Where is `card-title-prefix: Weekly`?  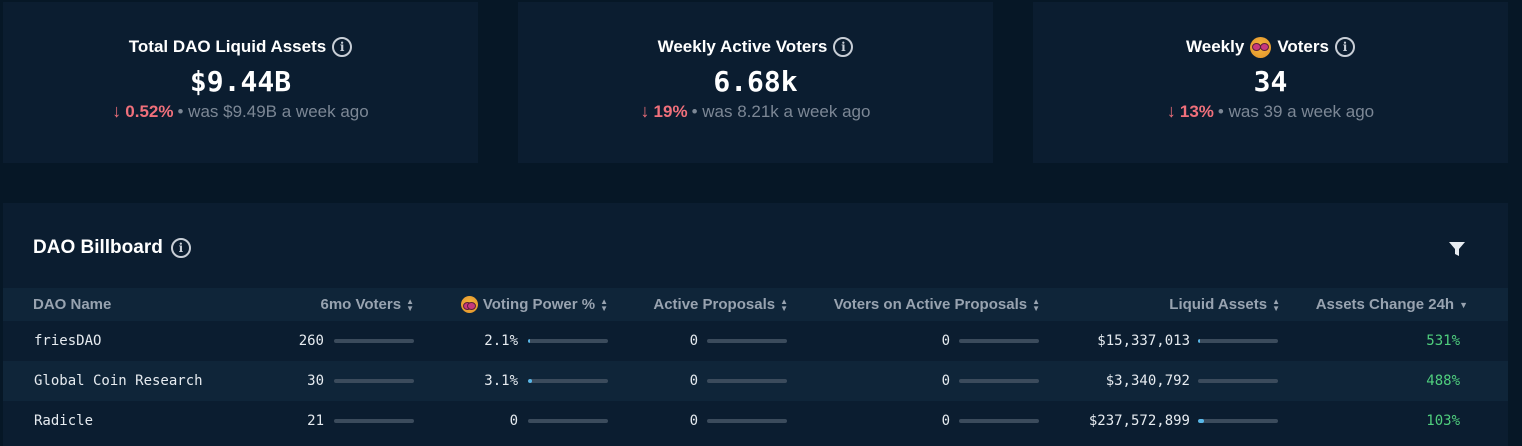
card-title-prefix: Weekly is located at coordinates (1215, 46).